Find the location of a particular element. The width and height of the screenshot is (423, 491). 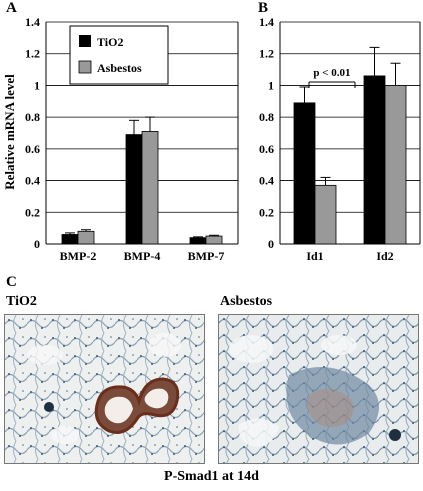

y-tick-label-0-0: 0 is located at coordinates (37, 244).